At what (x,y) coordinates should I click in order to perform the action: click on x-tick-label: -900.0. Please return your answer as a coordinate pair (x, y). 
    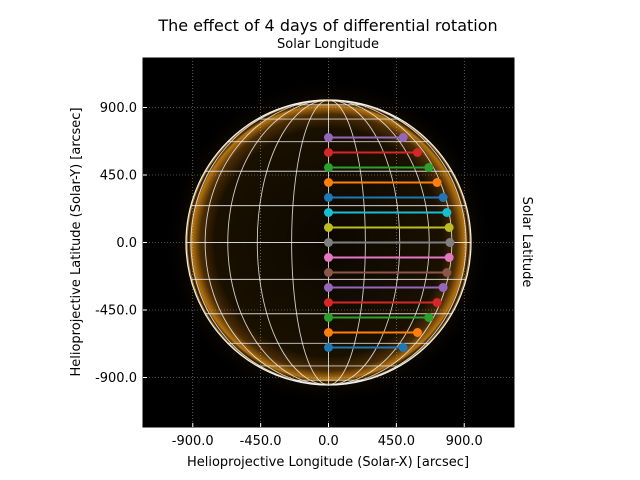
    Looking at the image, I should click on (193, 441).